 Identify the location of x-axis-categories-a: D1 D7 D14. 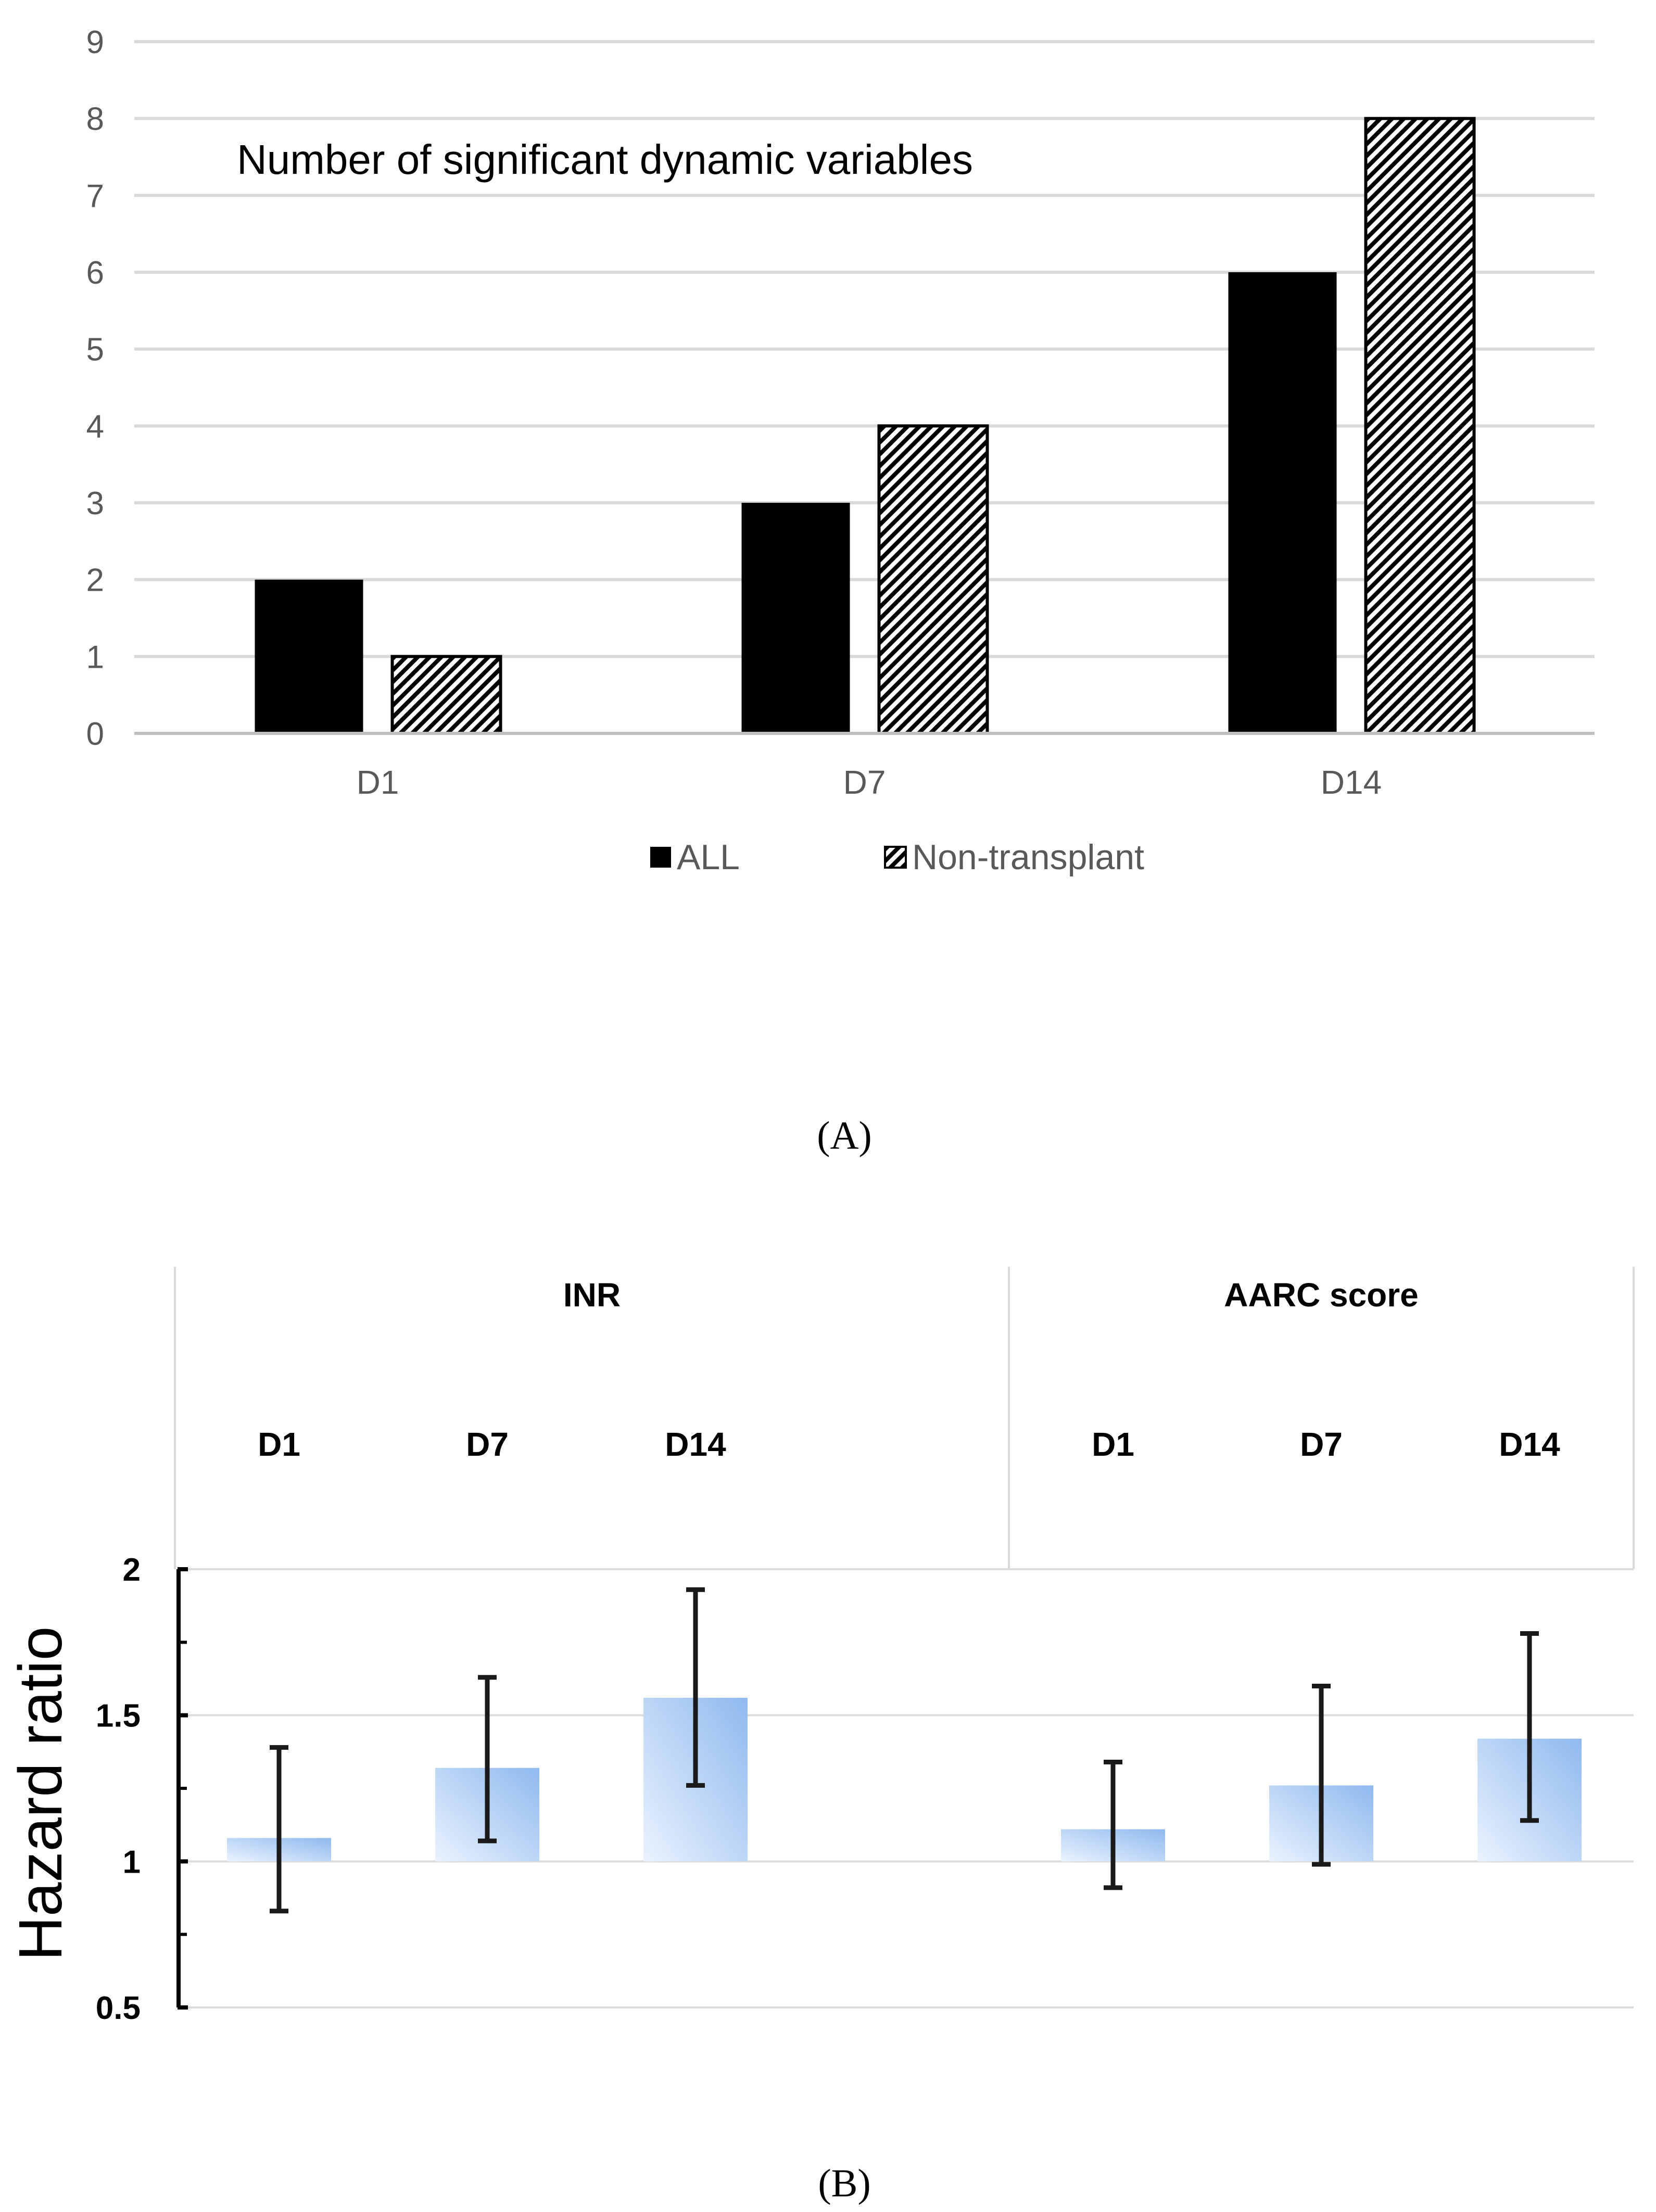
(869, 783).